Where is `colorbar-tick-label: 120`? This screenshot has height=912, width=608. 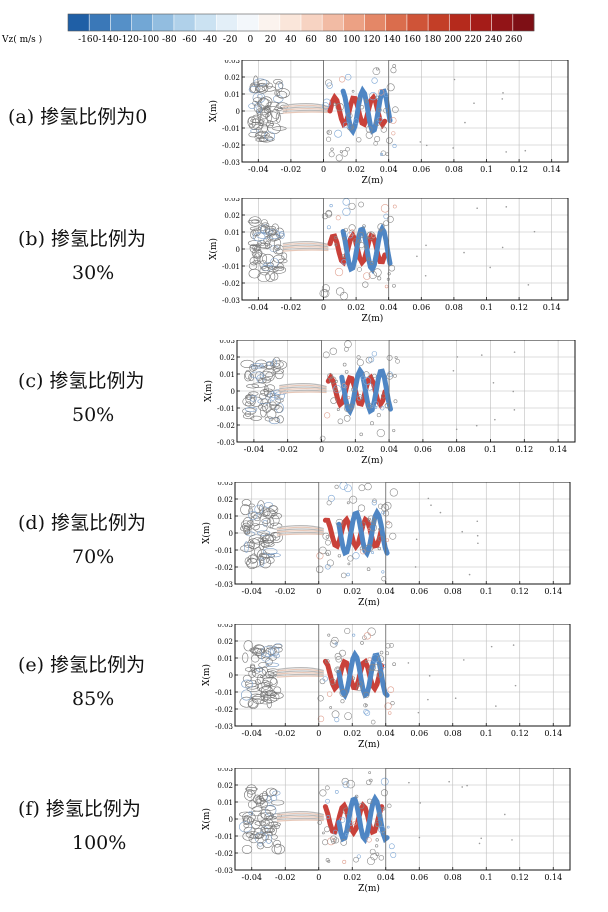 colorbar-tick-label: 120 is located at coordinates (371, 40).